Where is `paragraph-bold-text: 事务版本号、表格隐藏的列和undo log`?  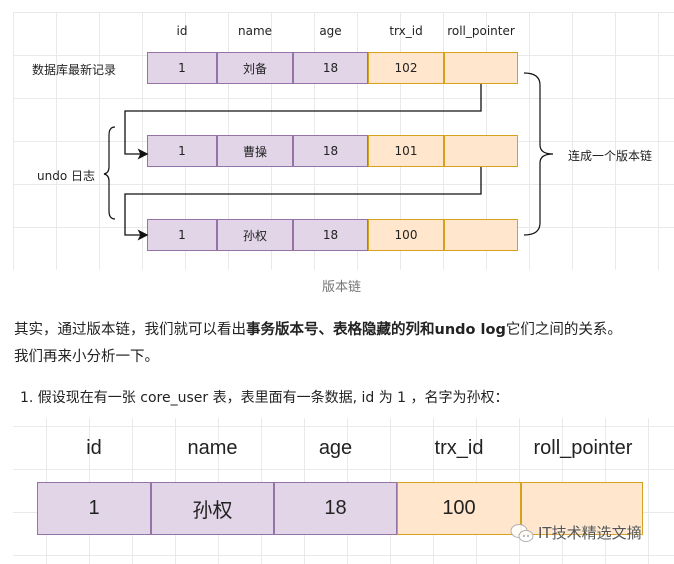
paragraph-bold-text: 事务版本号、表格隐藏的列和undo log is located at coordinates (376, 330).